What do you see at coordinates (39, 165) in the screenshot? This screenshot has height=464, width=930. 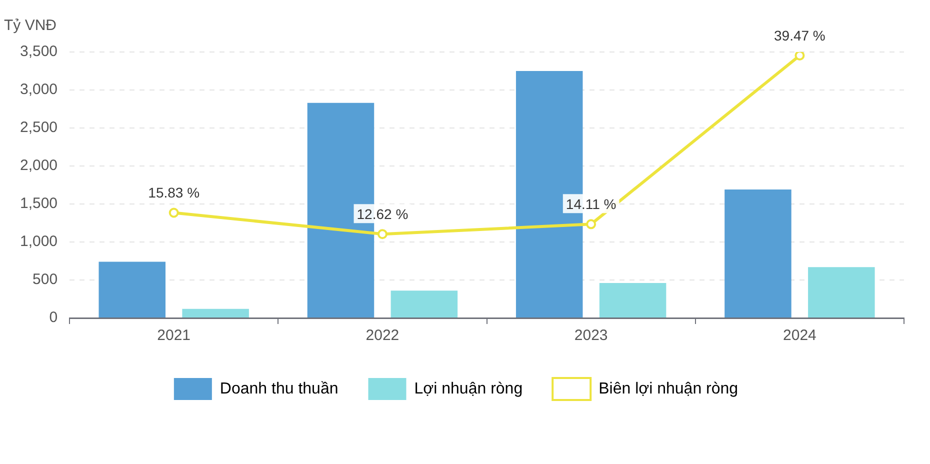 I see `y-tick-label: 2,000` at bounding box center [39, 165].